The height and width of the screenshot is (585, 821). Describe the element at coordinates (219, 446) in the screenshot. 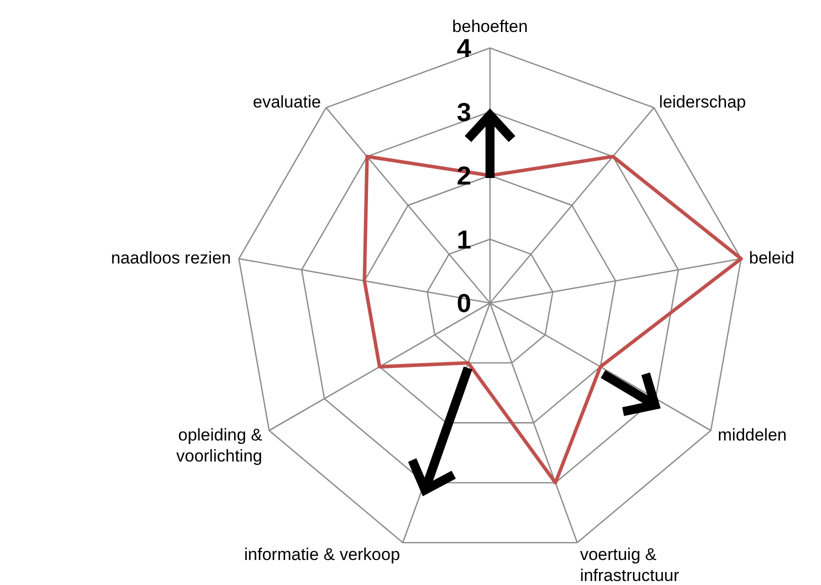

I see `spoke-label: opleiding & voorlichting` at that location.